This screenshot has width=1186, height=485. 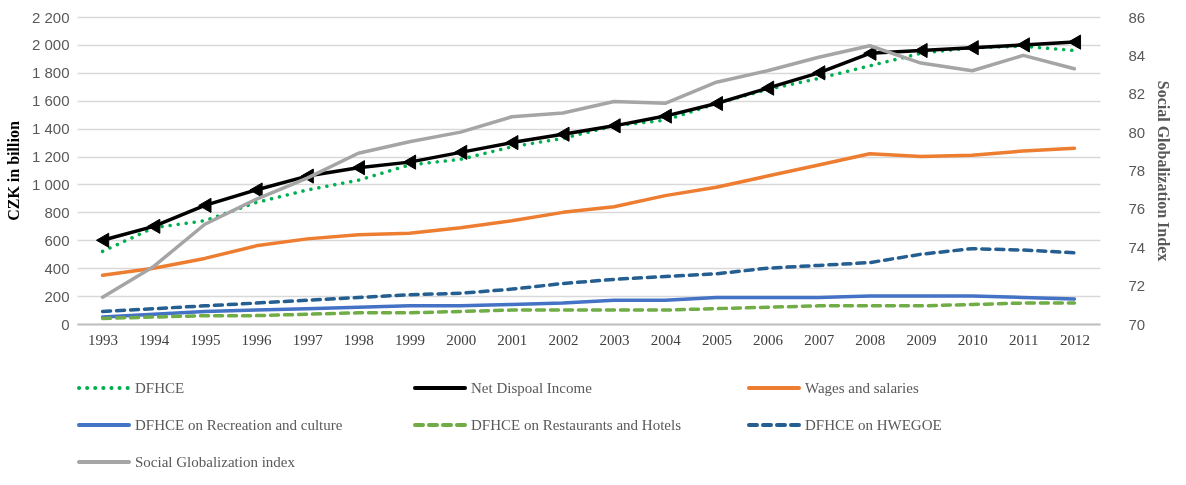 What do you see at coordinates (716, 339) in the screenshot?
I see `x-tick-label: 2005` at bounding box center [716, 339].